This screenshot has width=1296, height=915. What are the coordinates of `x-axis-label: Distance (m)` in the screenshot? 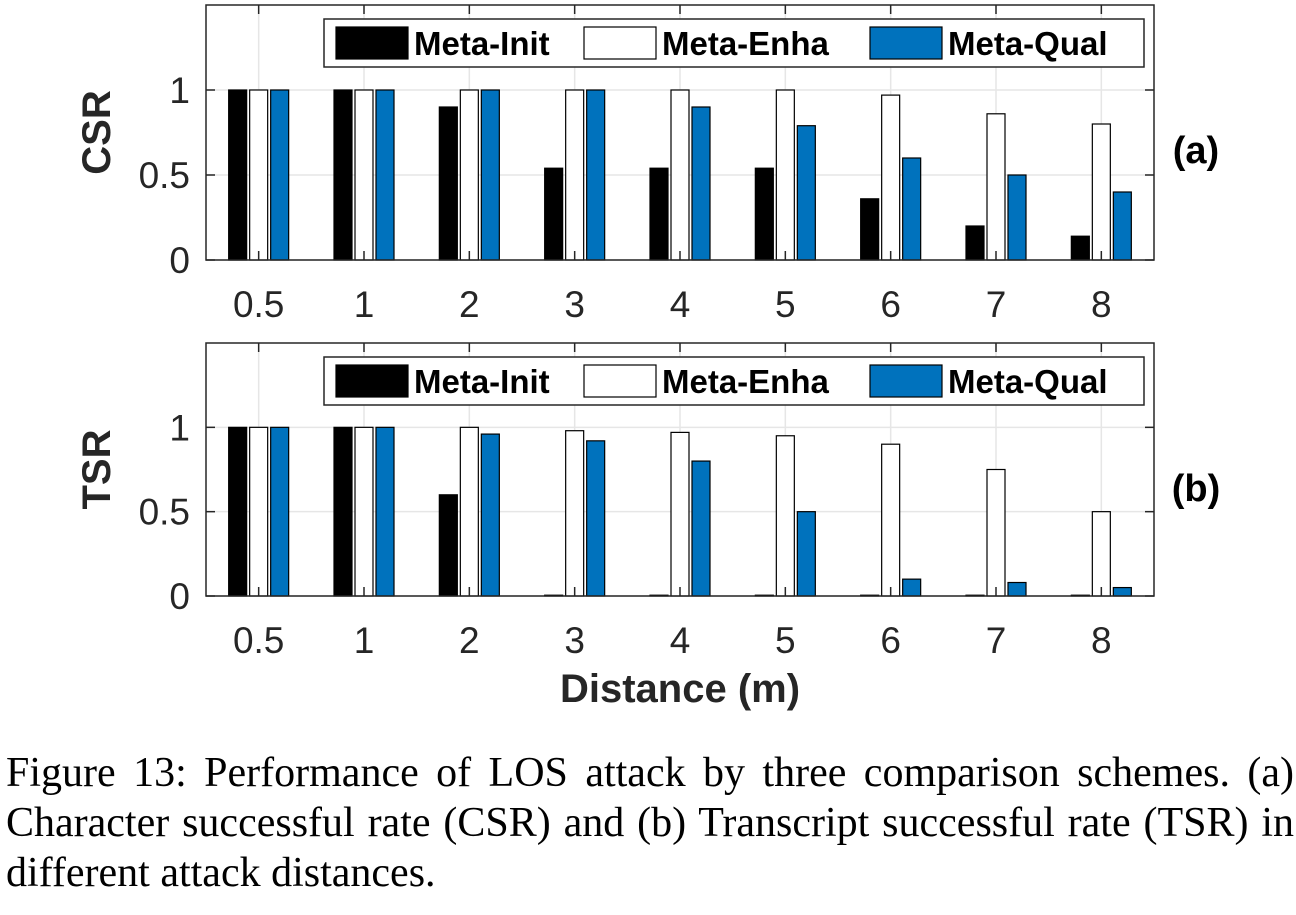 It's located at (680, 689).